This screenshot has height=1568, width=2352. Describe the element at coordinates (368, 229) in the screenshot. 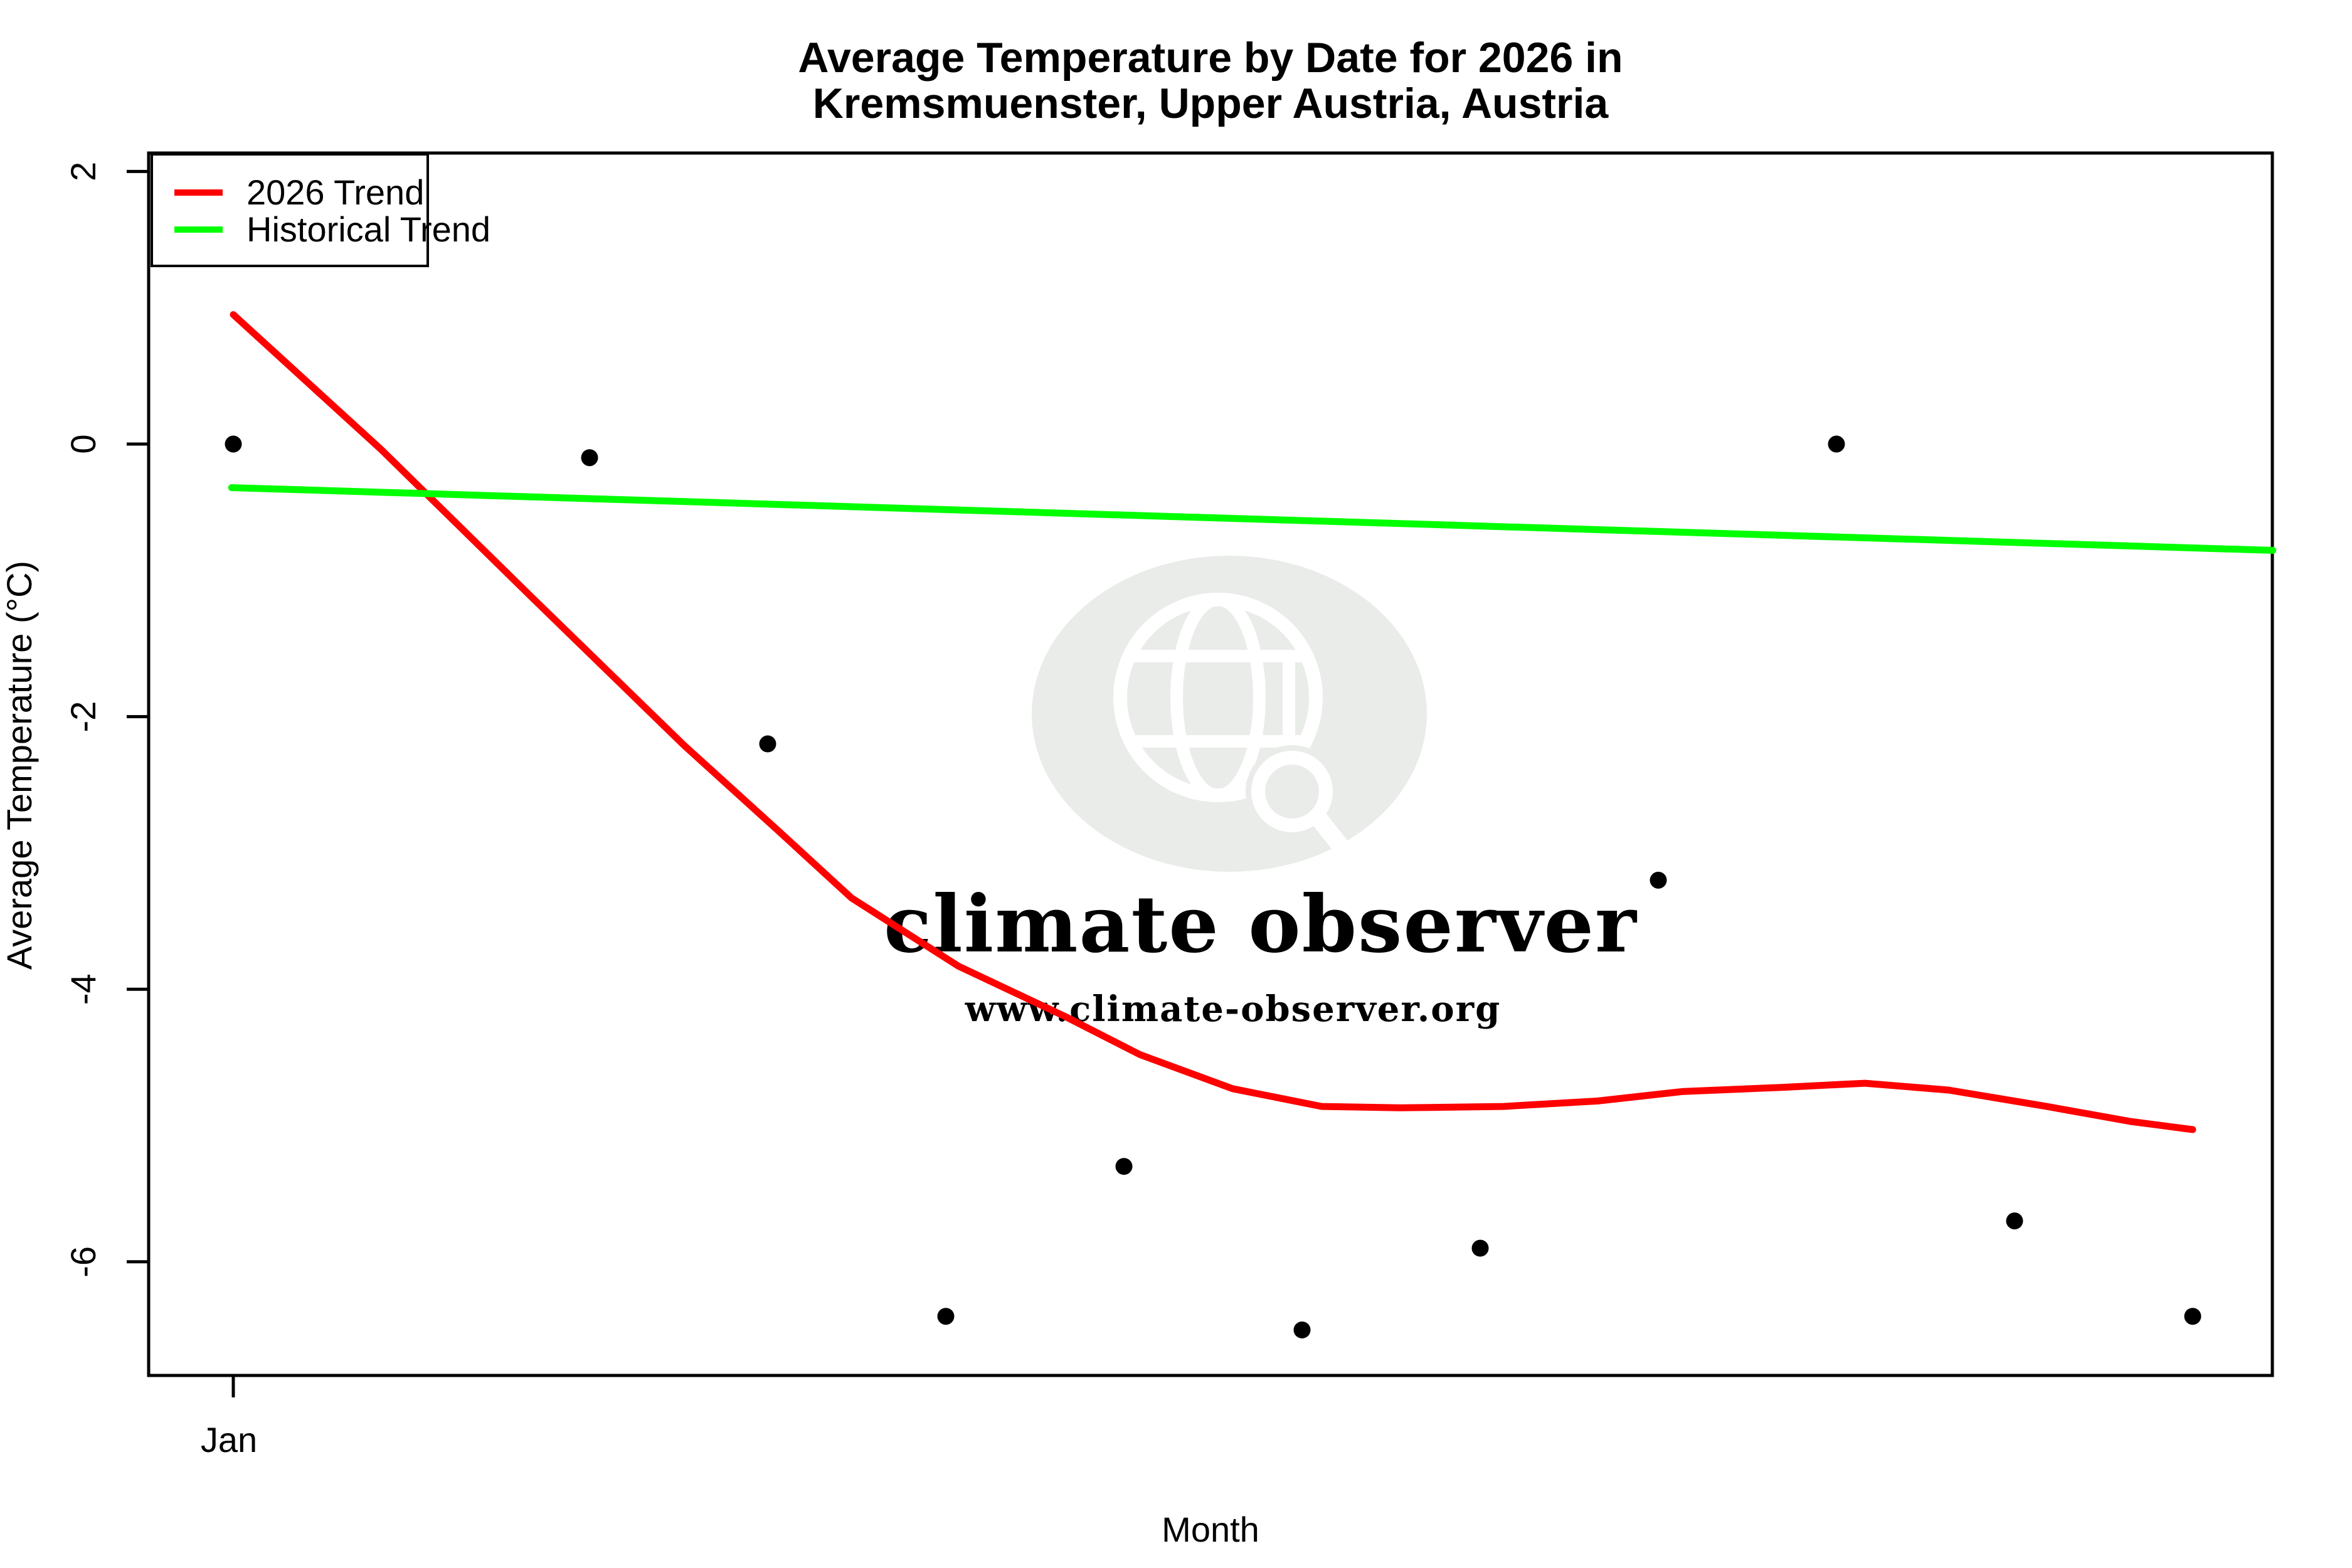

I see `legend-label: Historical Trend` at that location.